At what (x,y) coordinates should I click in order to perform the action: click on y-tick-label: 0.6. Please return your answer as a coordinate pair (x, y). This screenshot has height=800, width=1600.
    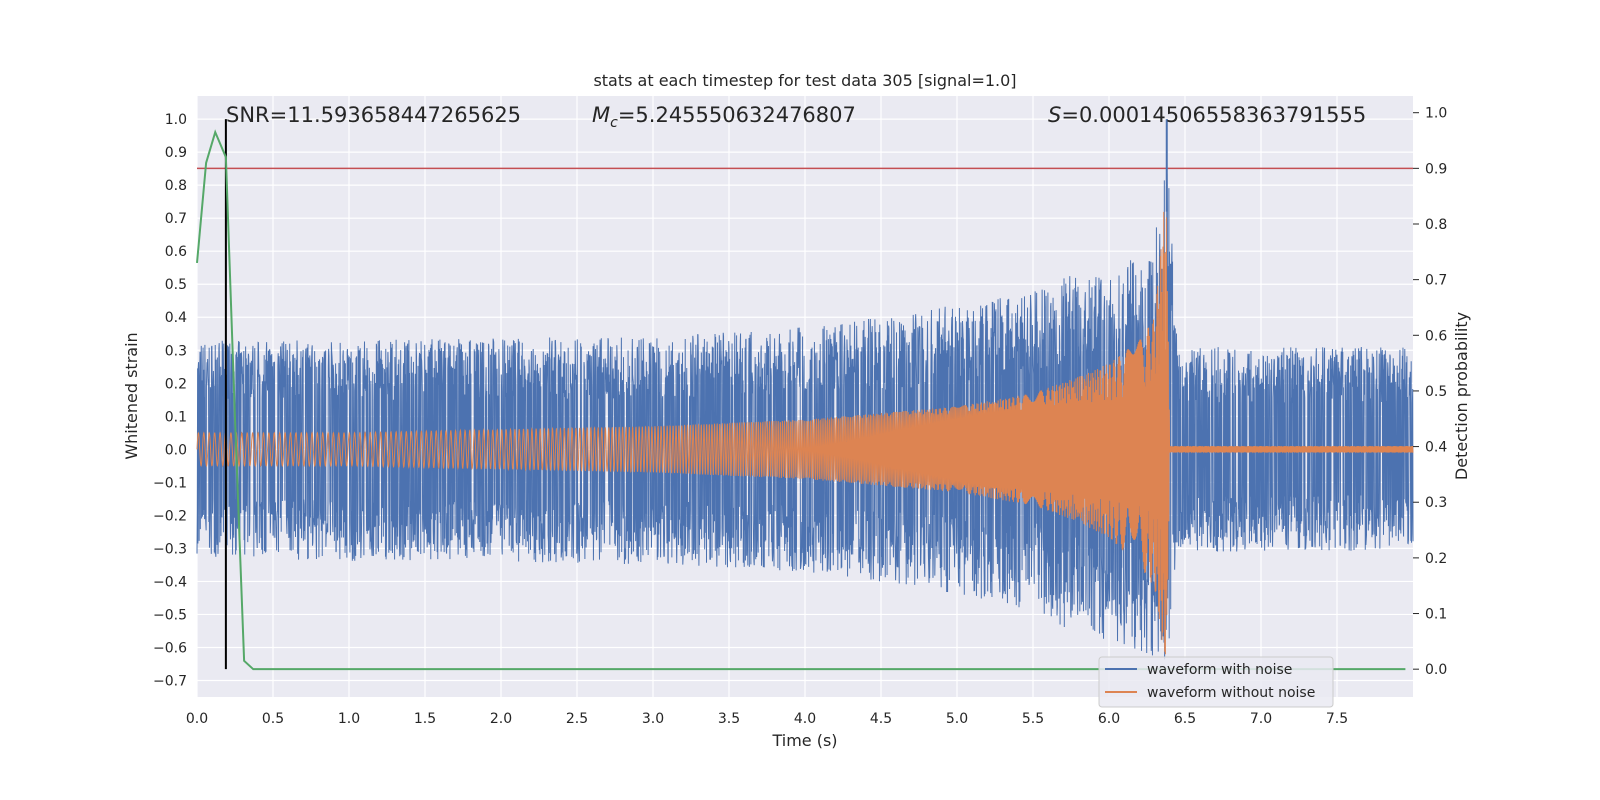
    Looking at the image, I should click on (176, 252).